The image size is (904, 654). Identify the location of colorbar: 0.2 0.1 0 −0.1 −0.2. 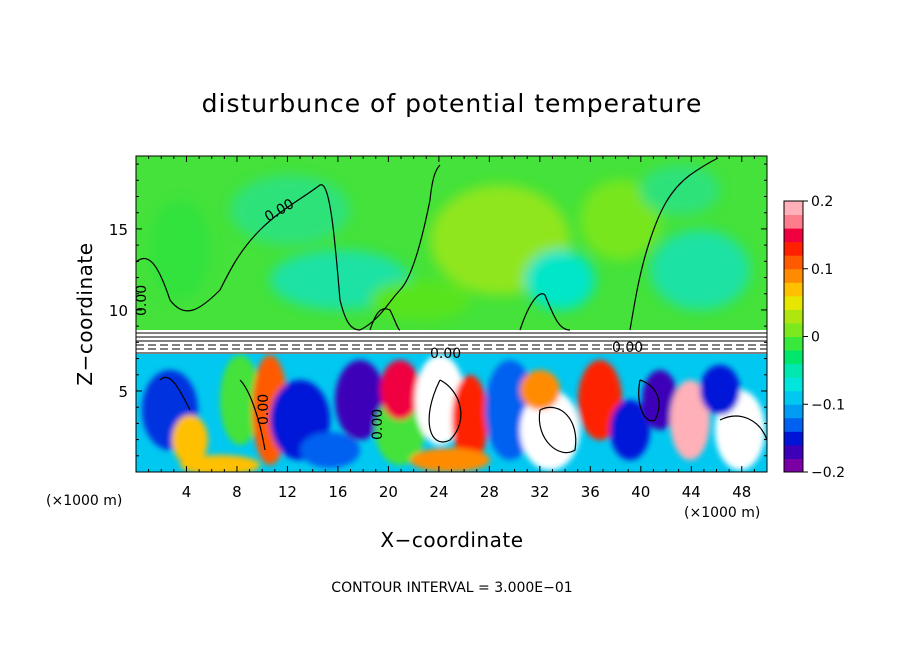
(814, 337).